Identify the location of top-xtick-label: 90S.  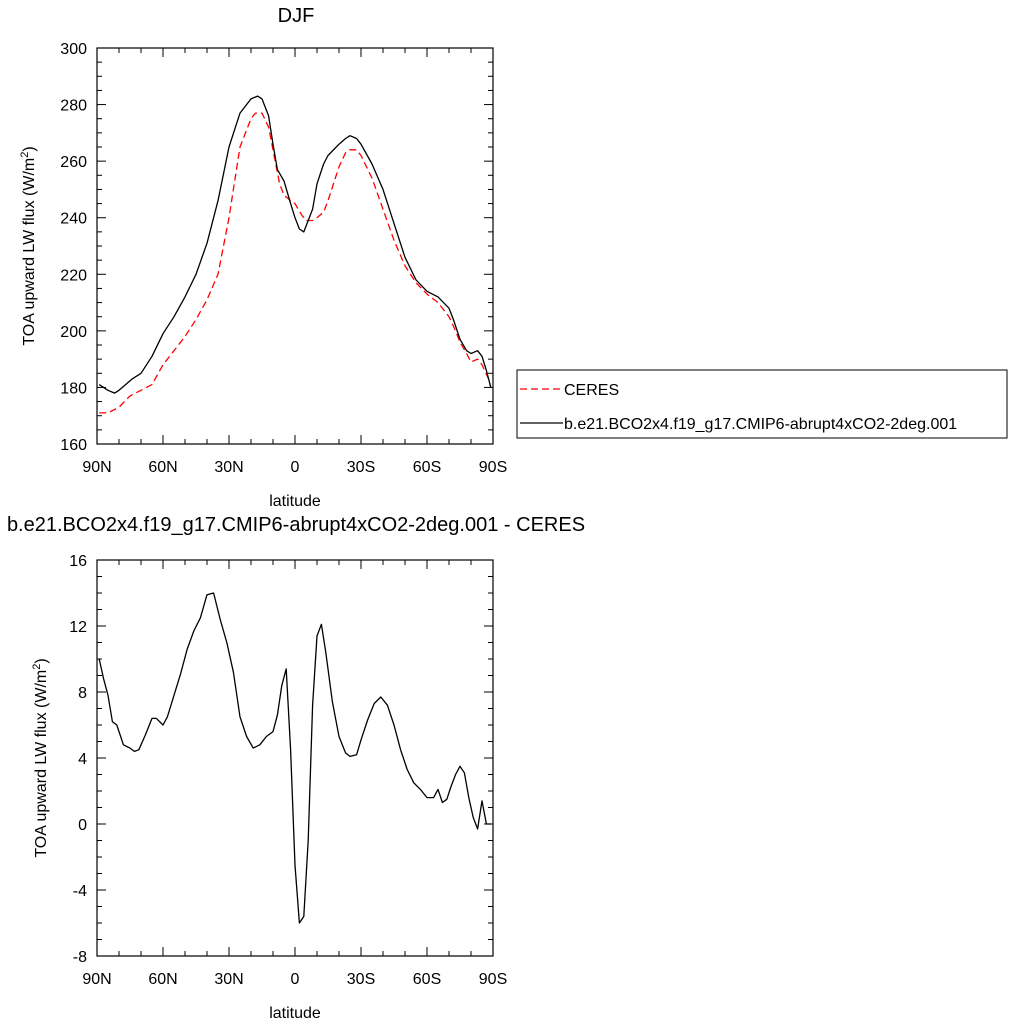
(493, 467).